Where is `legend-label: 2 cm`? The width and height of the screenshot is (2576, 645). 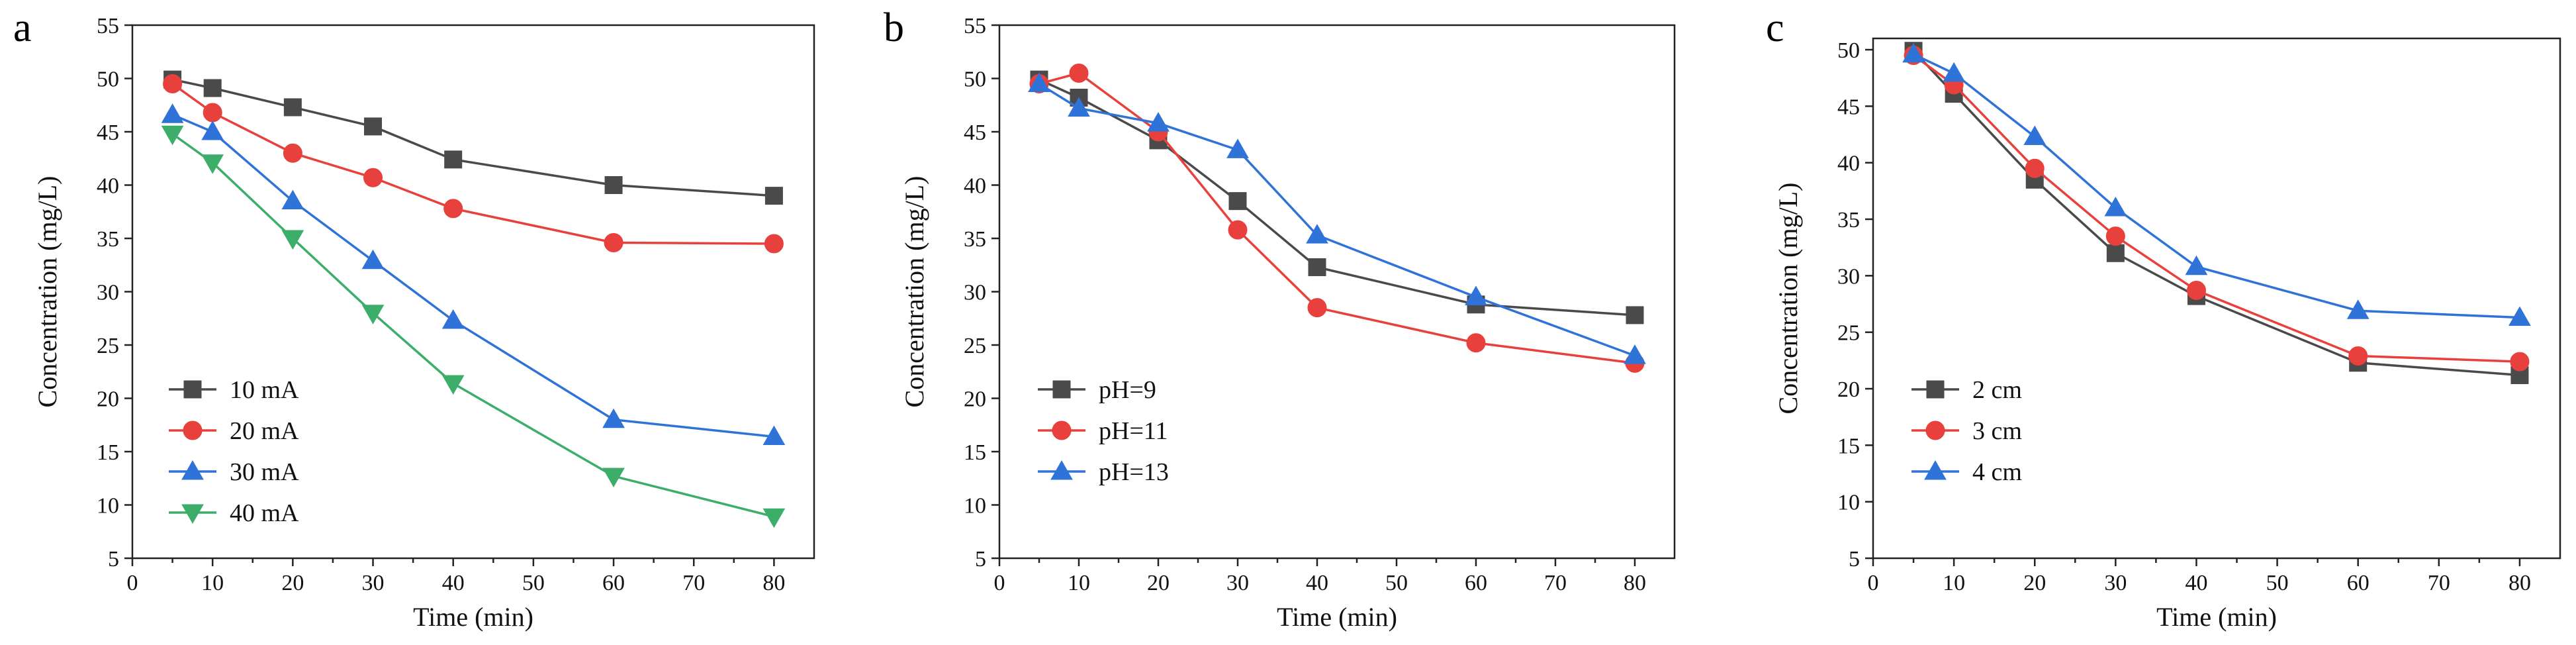 legend-label: 2 cm is located at coordinates (1997, 390).